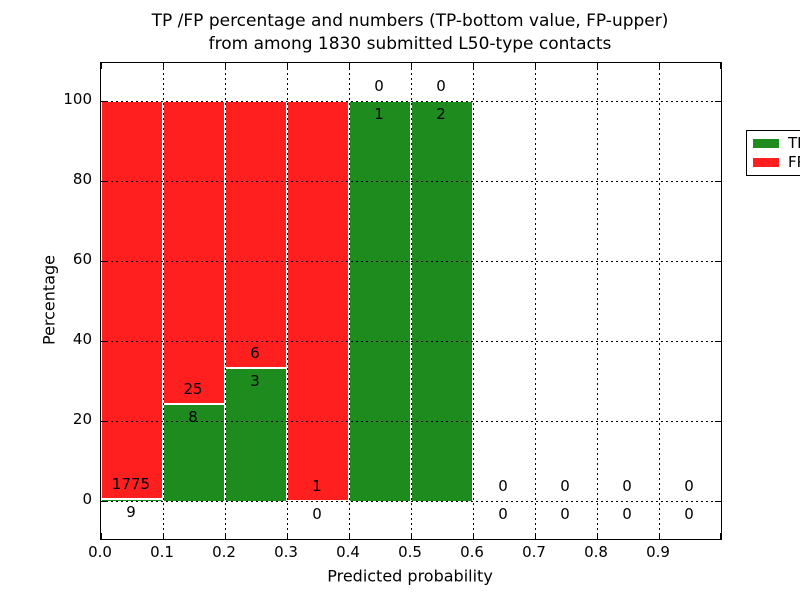  I want to click on y-tick-label: 60, so click(82, 259).